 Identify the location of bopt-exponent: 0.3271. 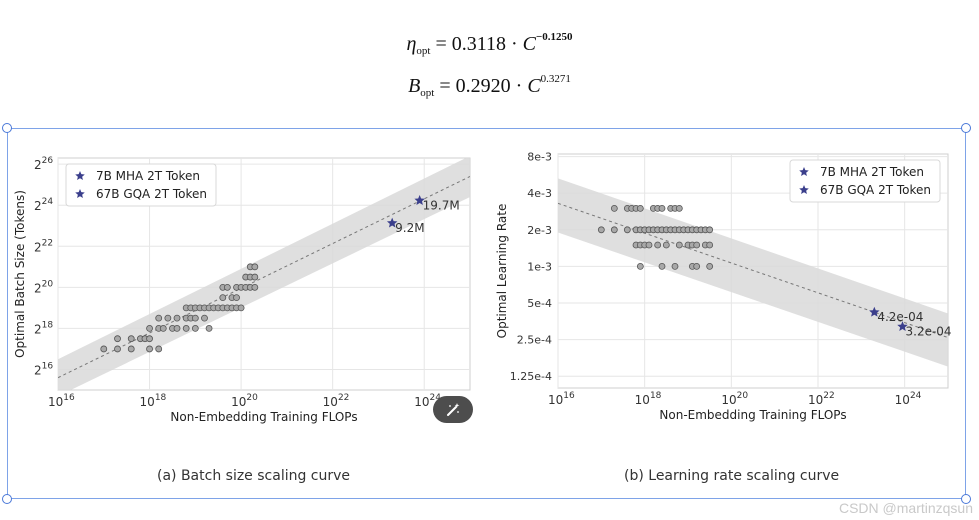
(555, 79).